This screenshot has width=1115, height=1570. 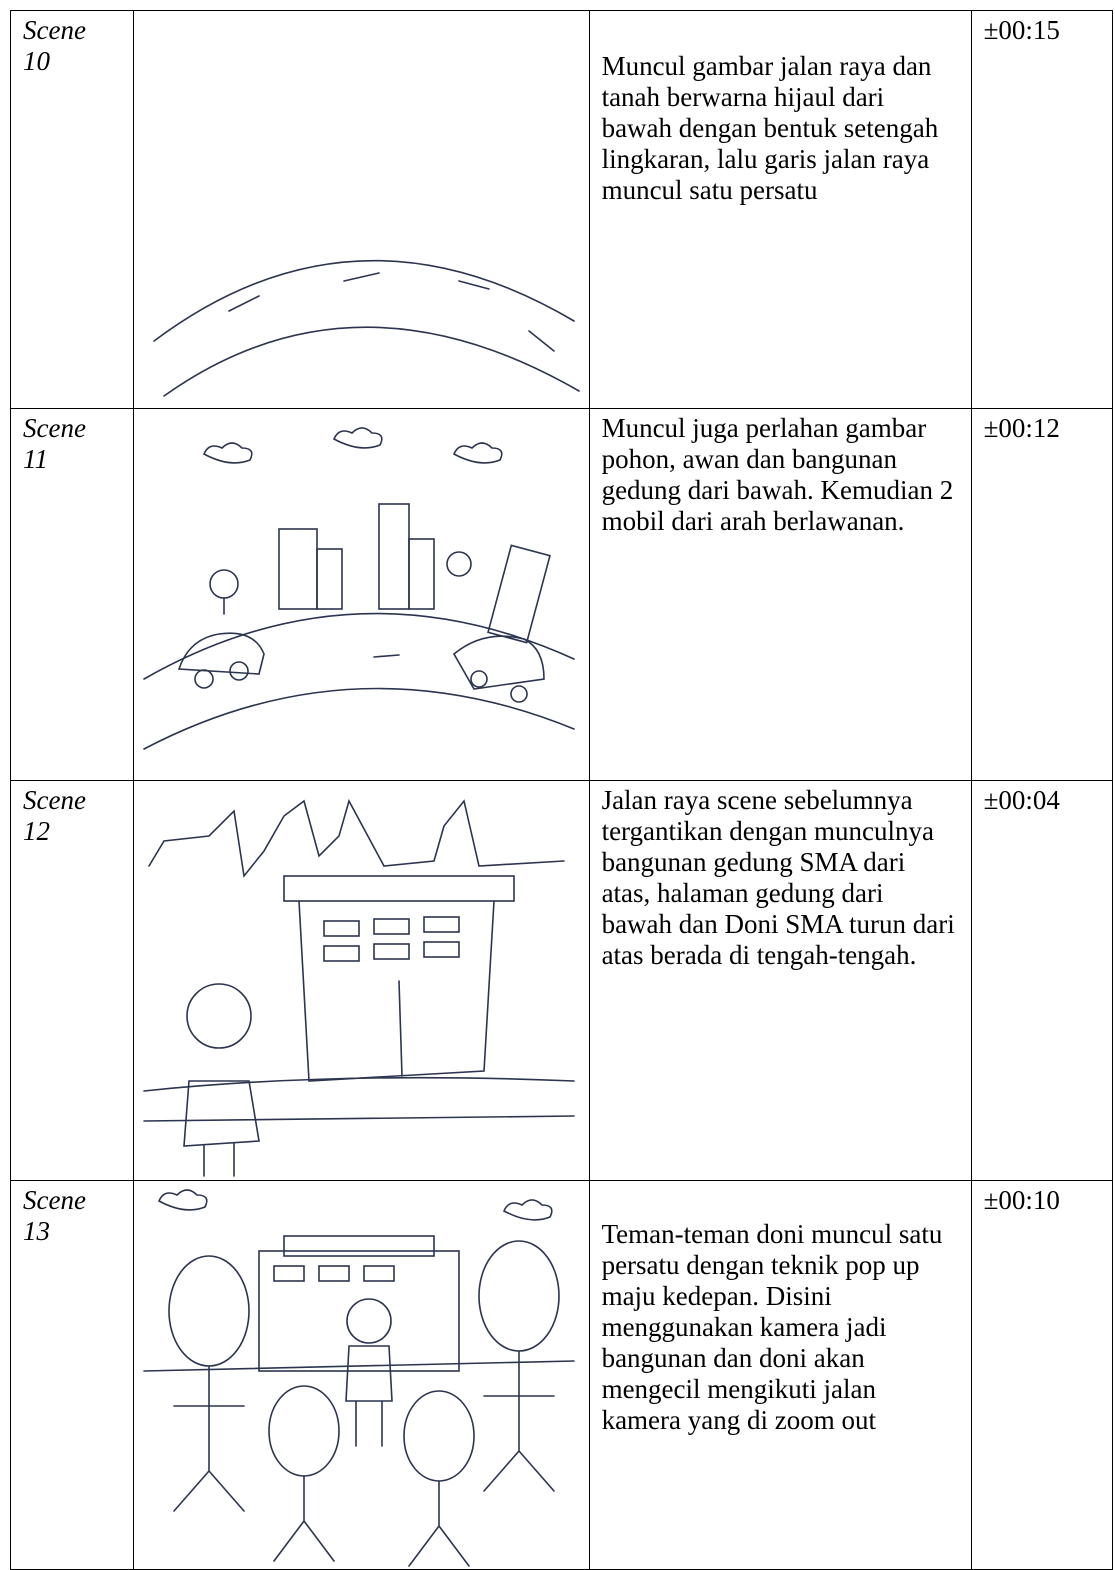 What do you see at coordinates (1042, 209) in the screenshot?
I see `duration: ±00:15` at bounding box center [1042, 209].